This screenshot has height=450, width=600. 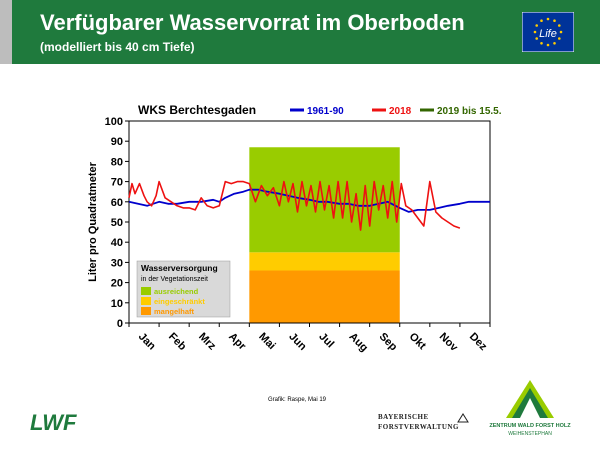 I want to click on y-tick-label: 80, so click(x=117, y=162).